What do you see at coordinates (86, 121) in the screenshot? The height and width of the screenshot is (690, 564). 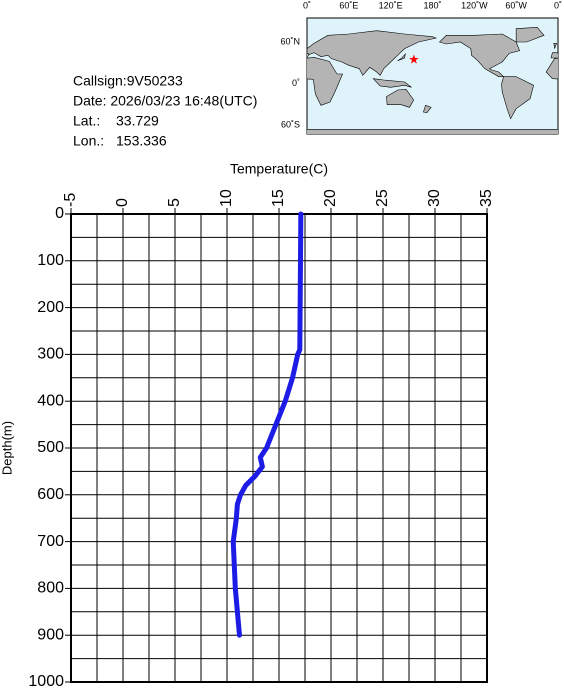 I see `lat-label: Lat.:` at bounding box center [86, 121].